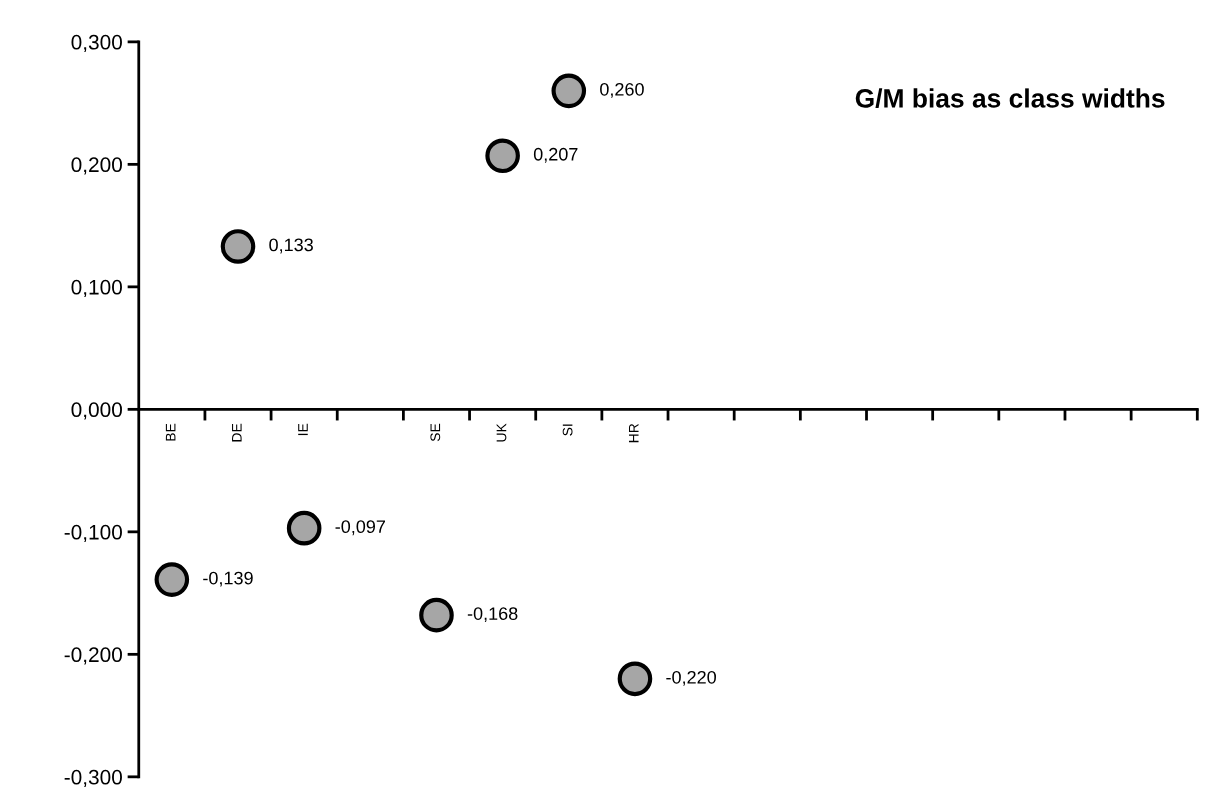 The width and height of the screenshot is (1228, 805). Describe the element at coordinates (96, 411) in the screenshot. I see `y-tick-label: 0,000` at that location.